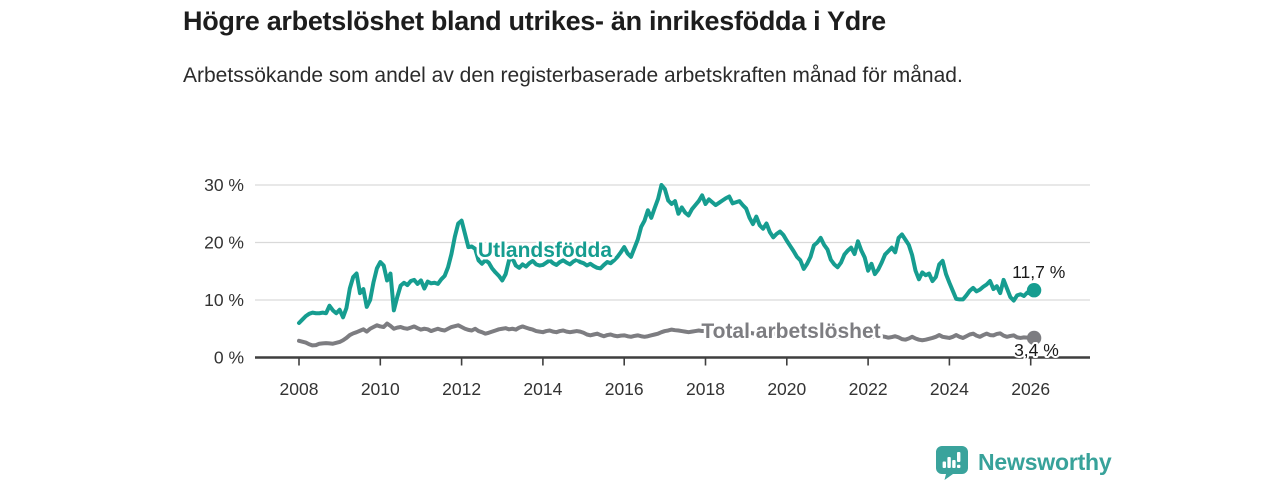  What do you see at coordinates (229, 358) in the screenshot?
I see `y-tick-label: 0 %` at bounding box center [229, 358].